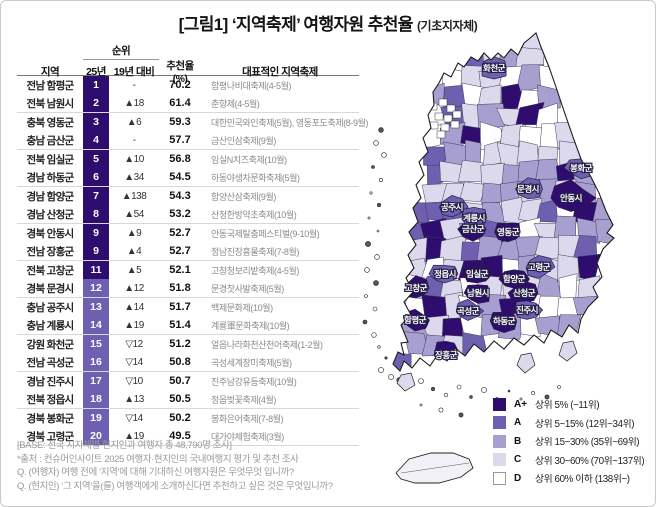 Image resolution: width=656 pixels, height=507 pixels. I want to click on festival-cell: 임실N치즈축제(10월), so click(249, 159).